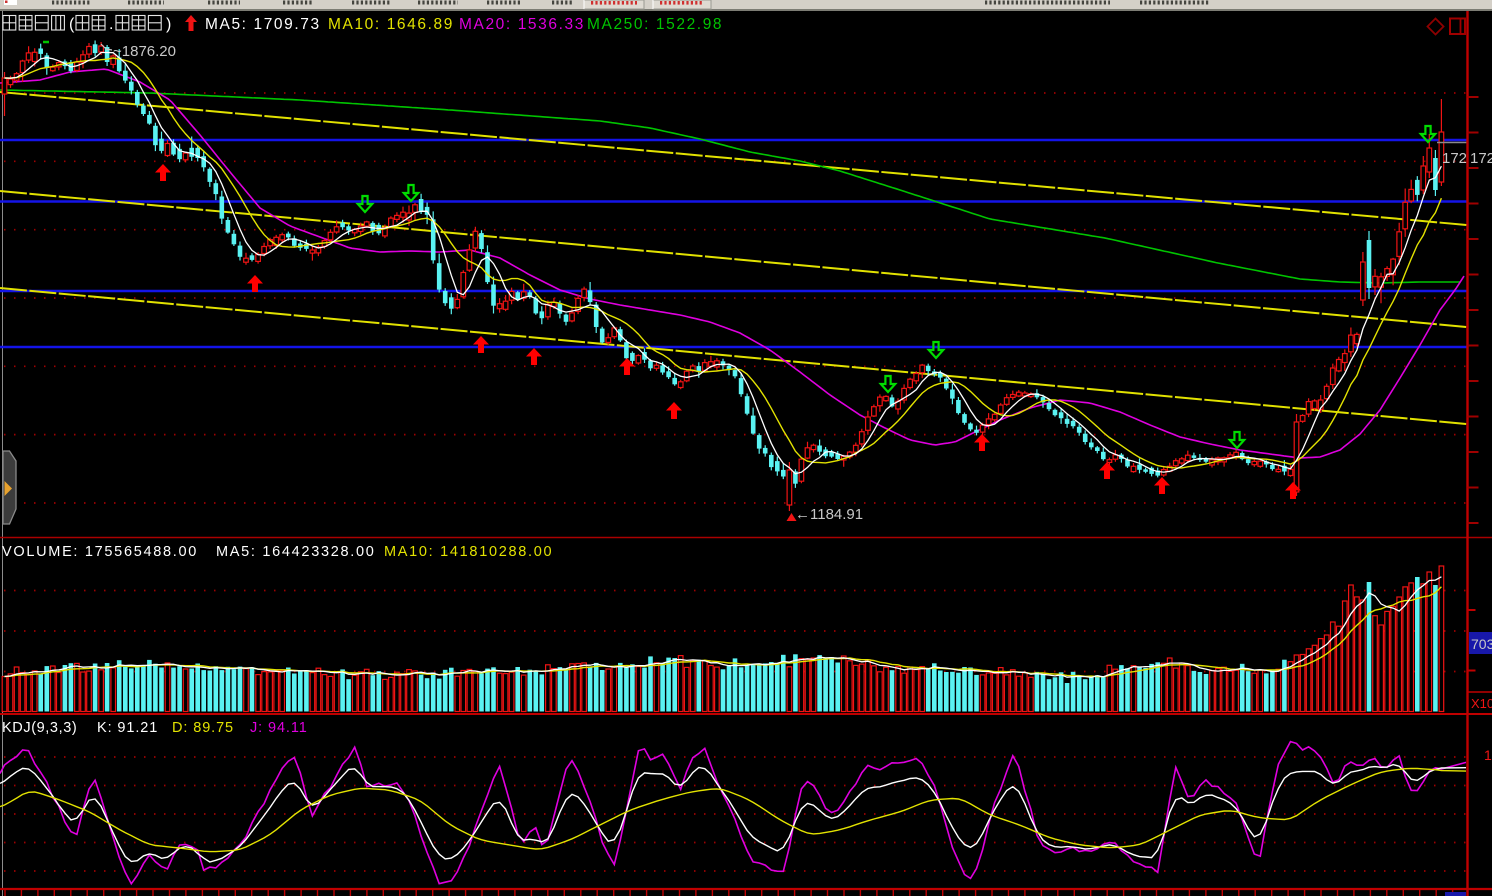  I want to click on svg-text: MA5: 1709.73, so click(263, 24).